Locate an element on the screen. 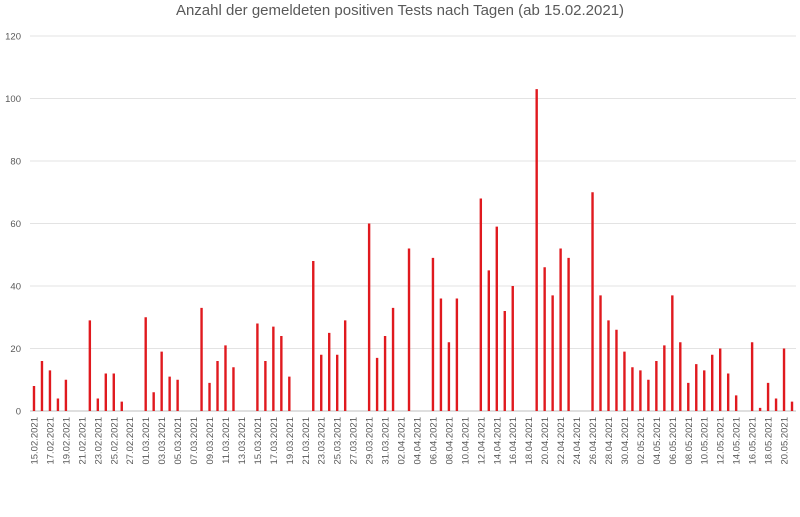 The width and height of the screenshot is (800, 517). bar-10.03.2021 is located at coordinates (217, 386).